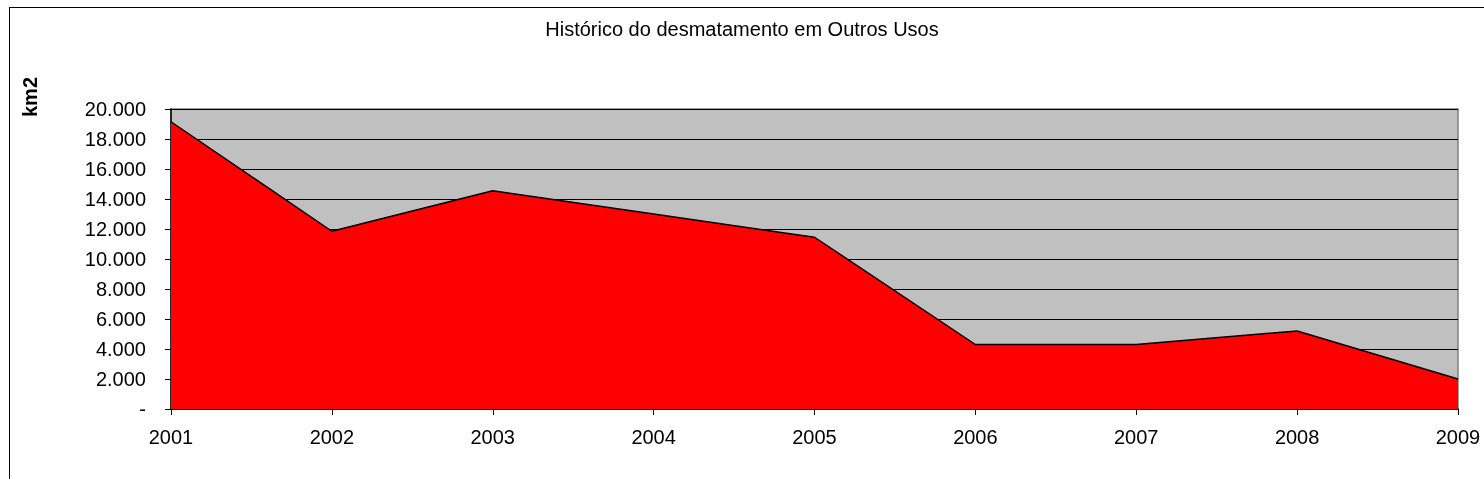 Image resolution: width=1484 pixels, height=479 pixels. I want to click on y-tick-label: 18.000, so click(115, 139).